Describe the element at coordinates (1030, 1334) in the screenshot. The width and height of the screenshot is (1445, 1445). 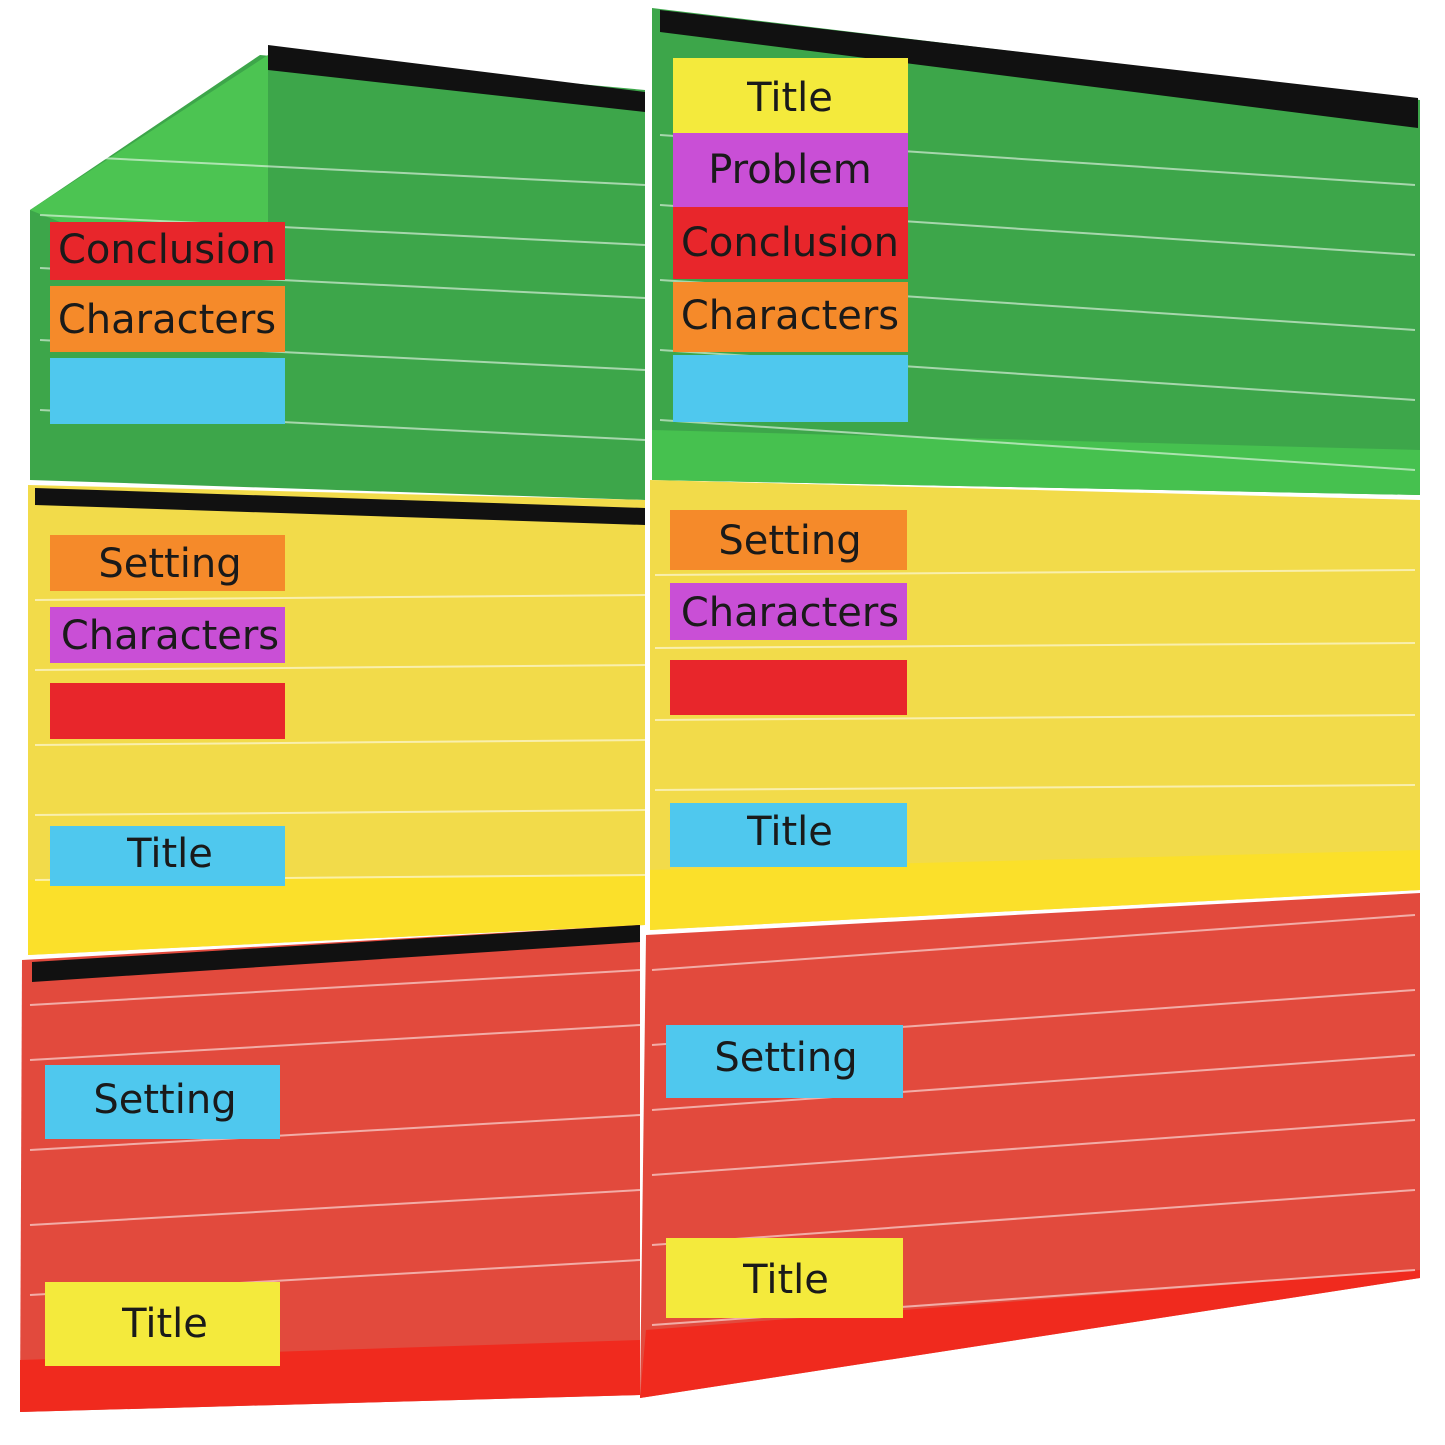
I see `red-bottom` at that location.